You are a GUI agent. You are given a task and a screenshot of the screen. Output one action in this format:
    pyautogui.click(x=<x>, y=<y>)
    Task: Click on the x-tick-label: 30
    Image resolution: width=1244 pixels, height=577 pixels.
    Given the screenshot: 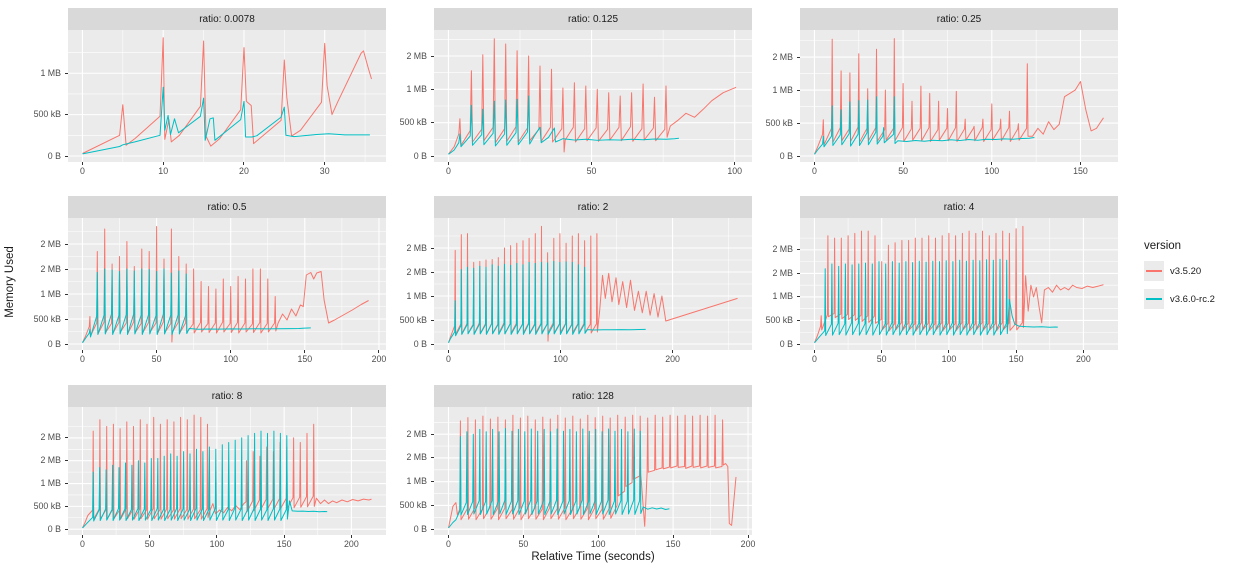 What is the action you would take?
    pyautogui.click(x=324, y=171)
    